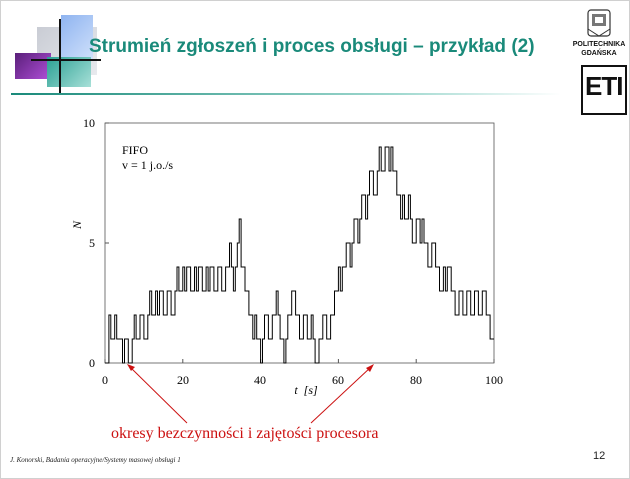  Describe the element at coordinates (69, 72) in the screenshot. I see `deco-square-teal` at that location.